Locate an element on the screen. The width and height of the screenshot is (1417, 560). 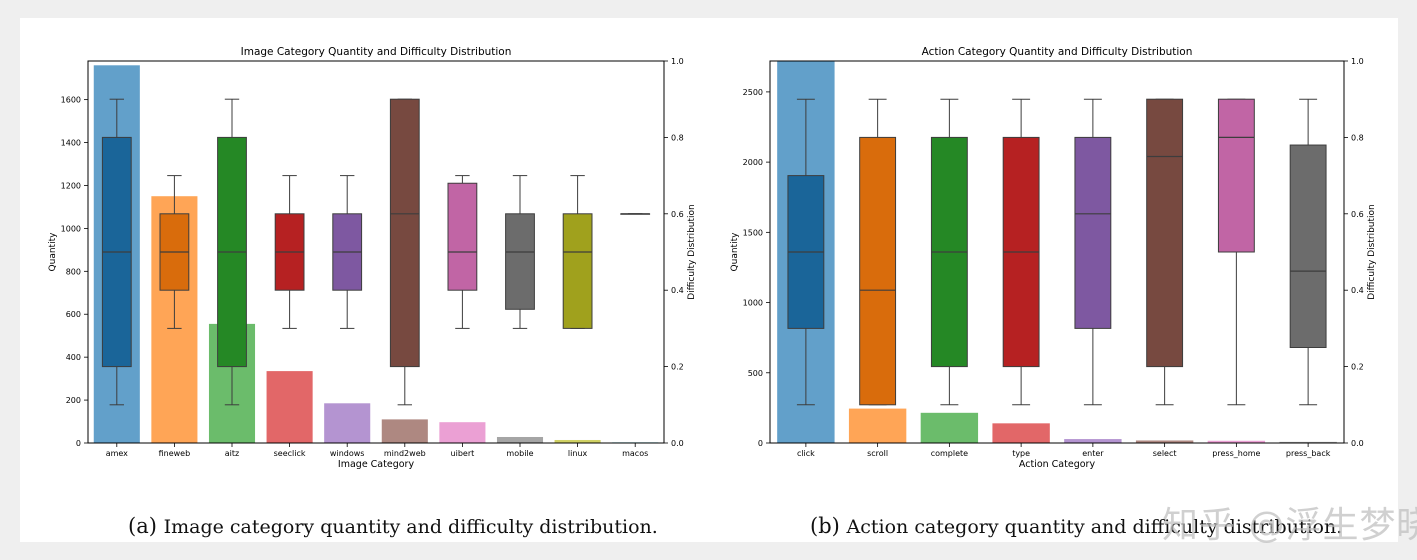
boxplot-press_back is located at coordinates (1308, 252).